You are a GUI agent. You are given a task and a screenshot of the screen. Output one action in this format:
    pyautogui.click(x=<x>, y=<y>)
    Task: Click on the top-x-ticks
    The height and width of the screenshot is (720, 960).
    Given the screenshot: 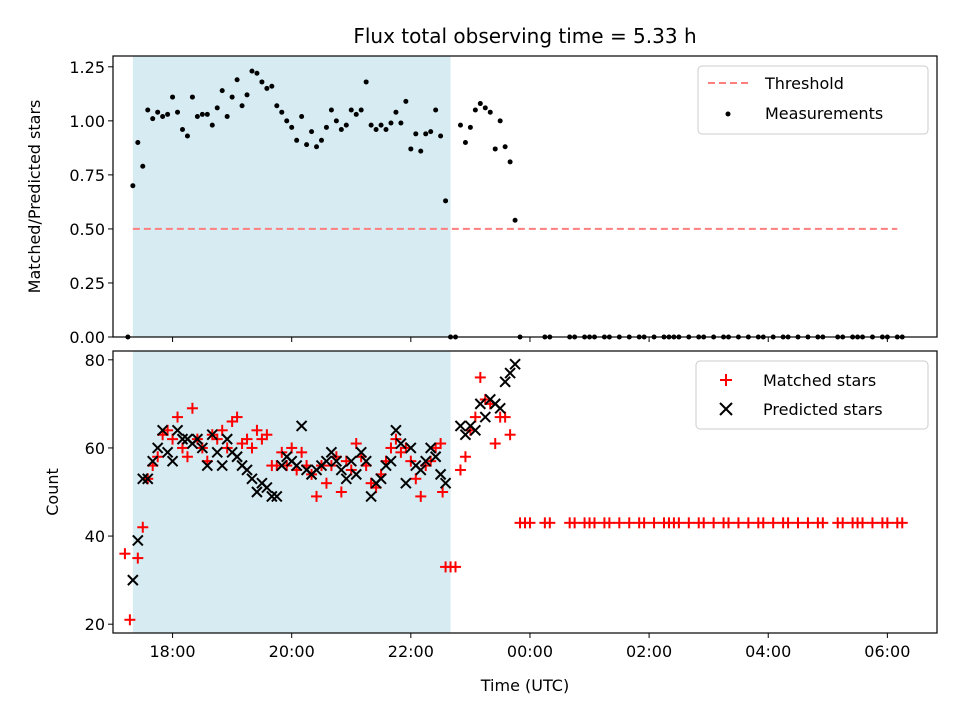 What is the action you would take?
    pyautogui.click(x=530, y=339)
    